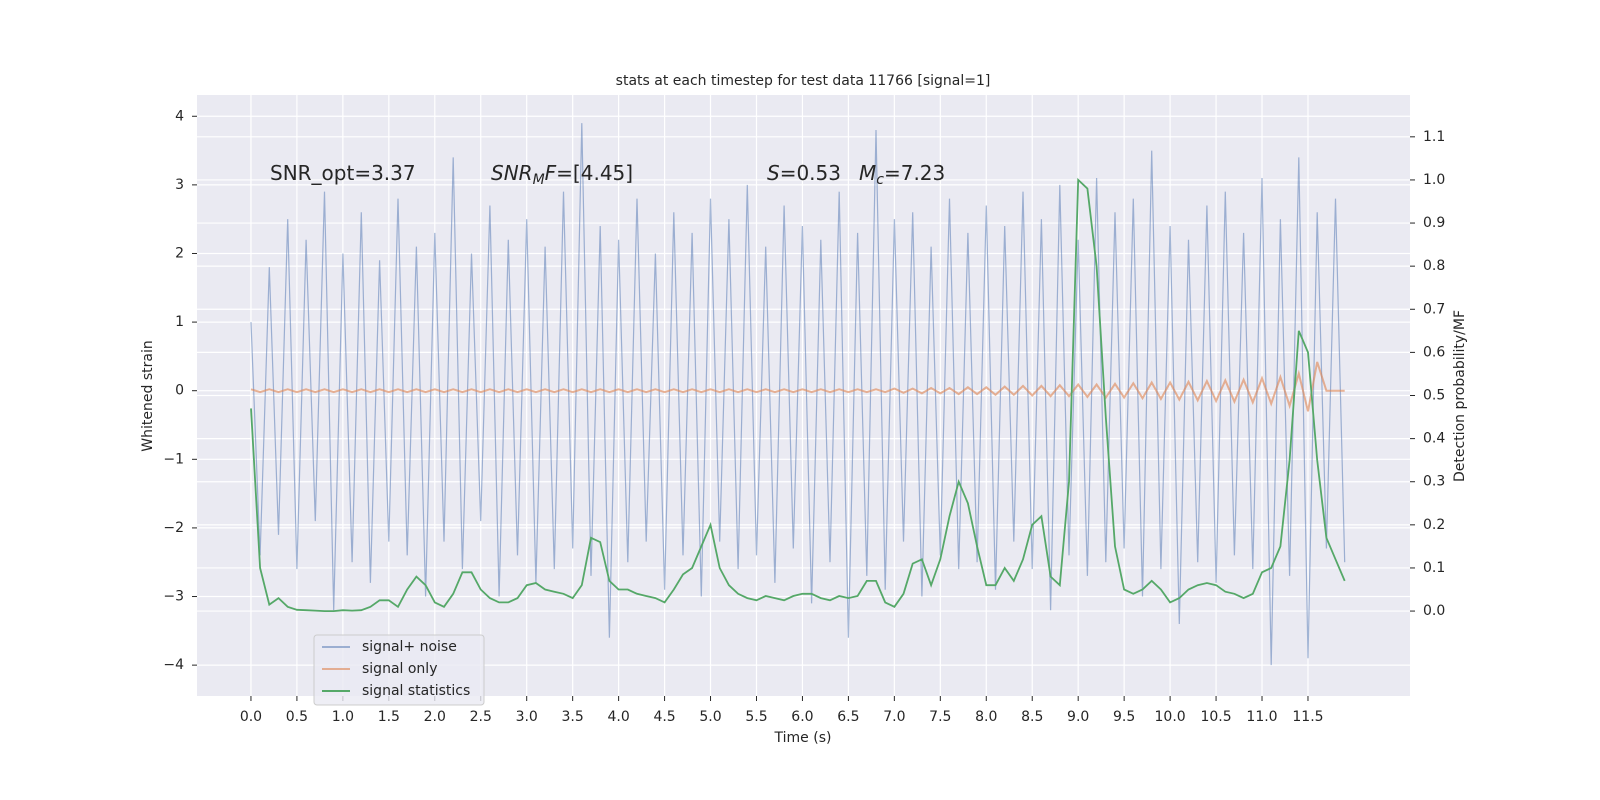 This screenshot has width=1600, height=800. I want to click on y-tick-label: −3, so click(173, 597).